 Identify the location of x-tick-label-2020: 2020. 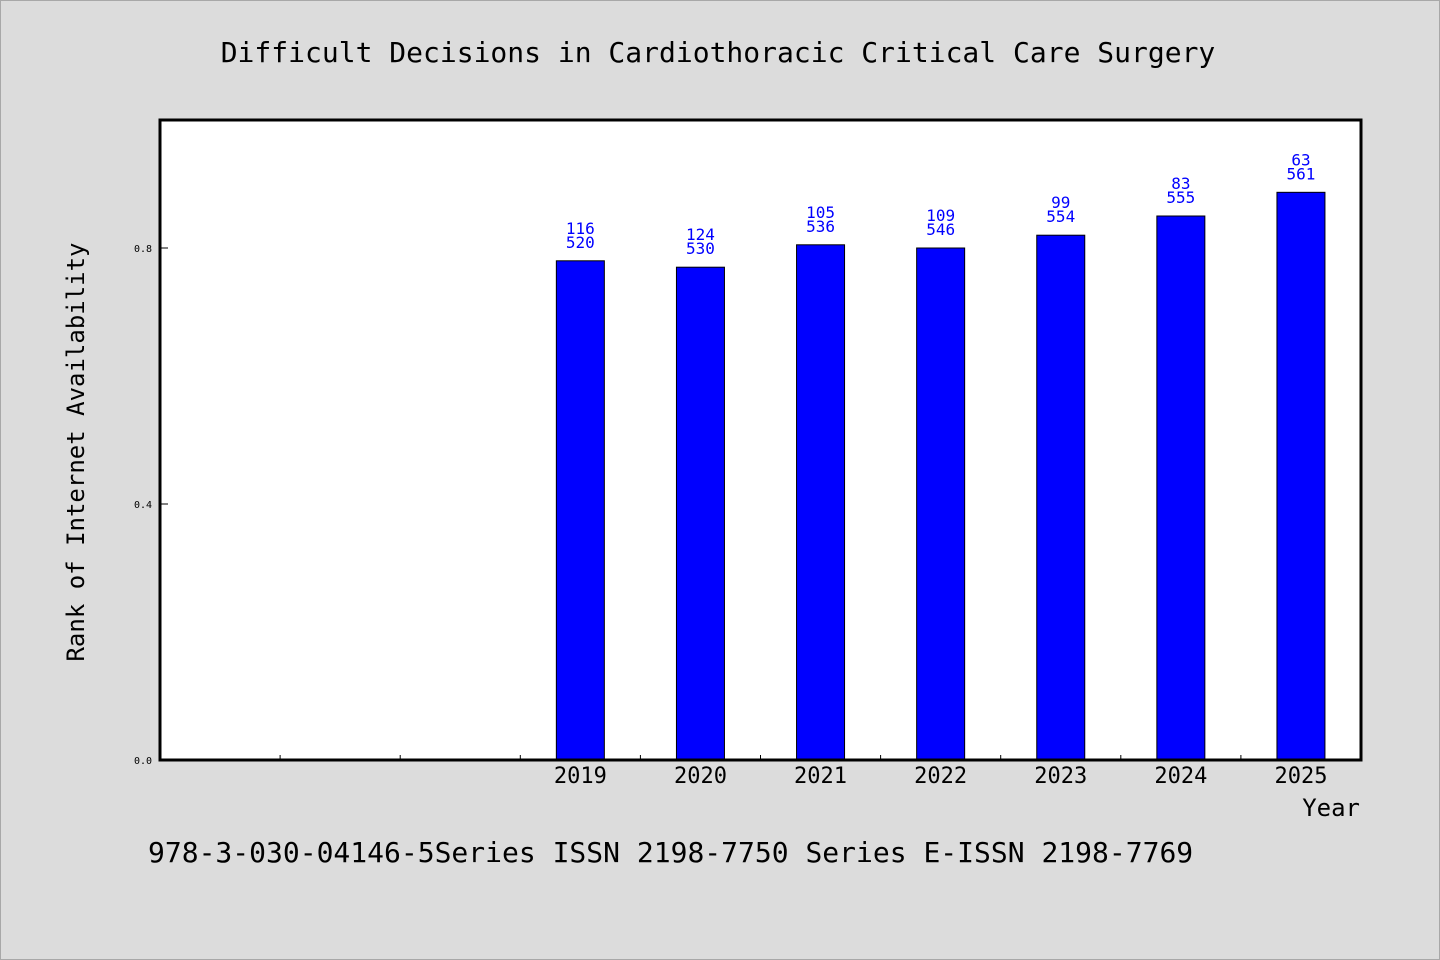
(700, 776).